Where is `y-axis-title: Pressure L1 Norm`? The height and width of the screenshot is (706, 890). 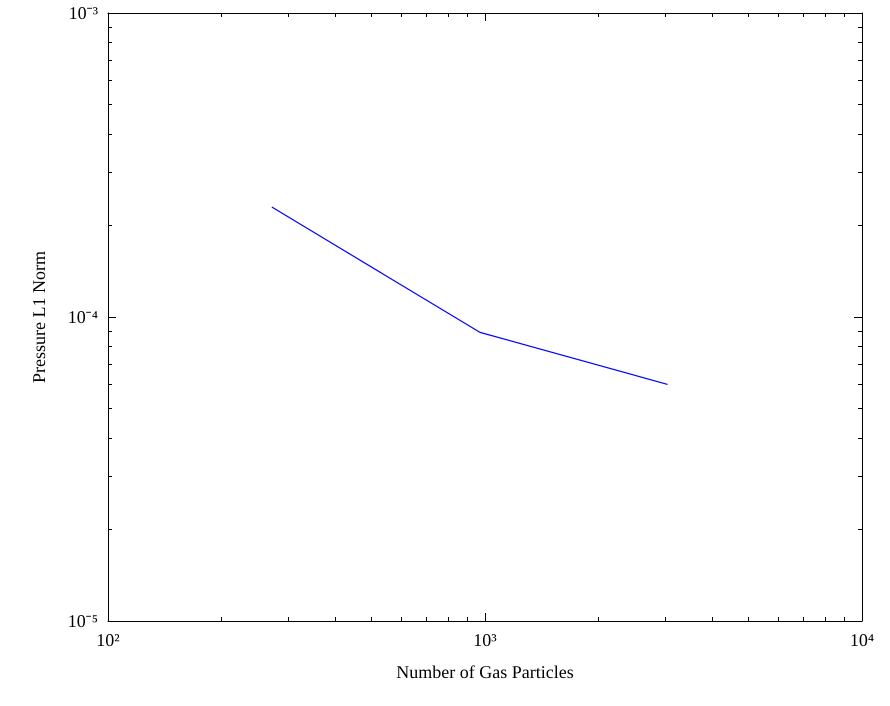 y-axis-title: Pressure L1 Norm is located at coordinates (39, 317).